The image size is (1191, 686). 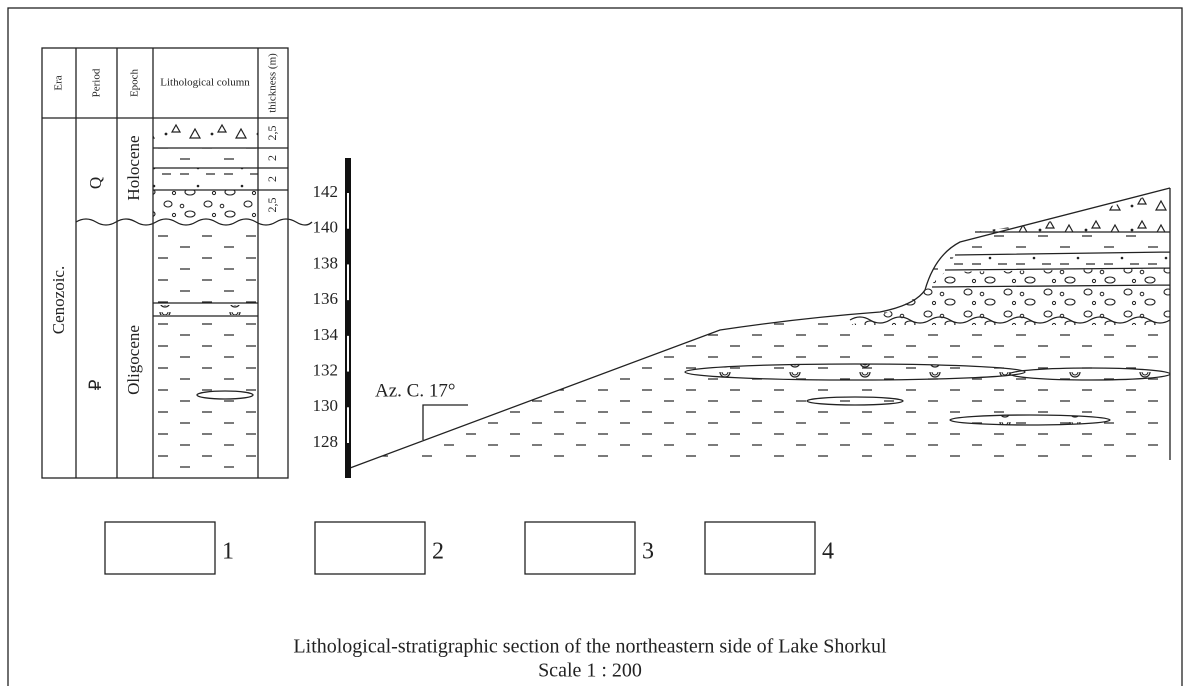 What do you see at coordinates (135, 82) in the screenshot?
I see `header: Epoch` at bounding box center [135, 82].